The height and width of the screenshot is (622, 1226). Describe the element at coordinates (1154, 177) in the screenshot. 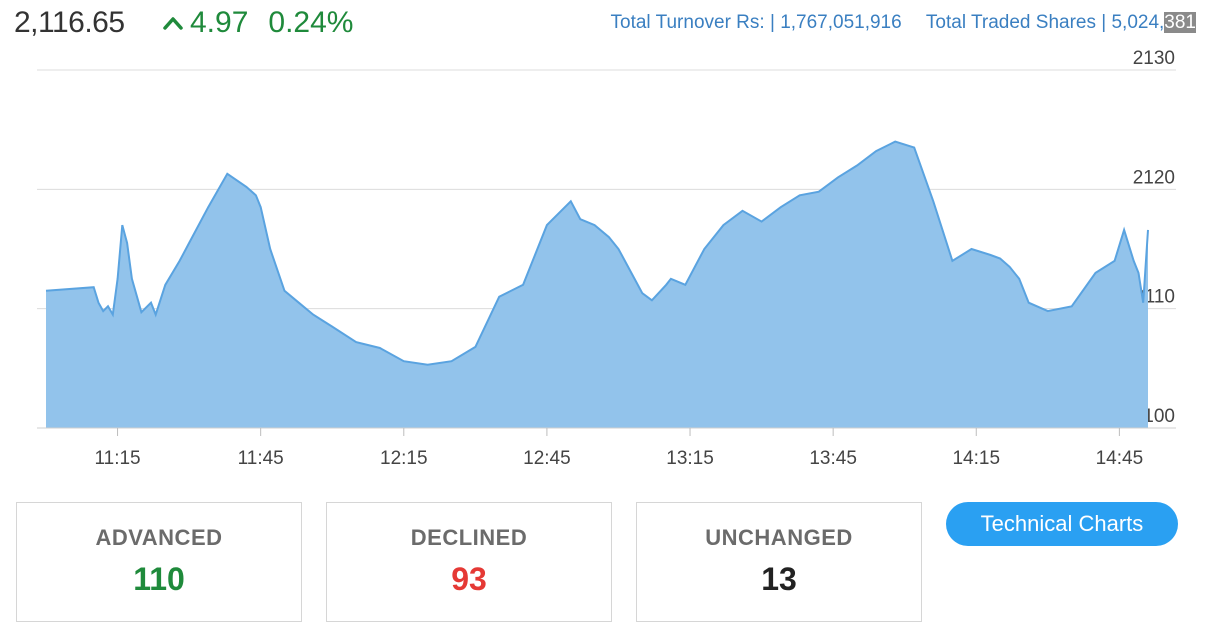

I see `y-tick-label: 2120` at that location.